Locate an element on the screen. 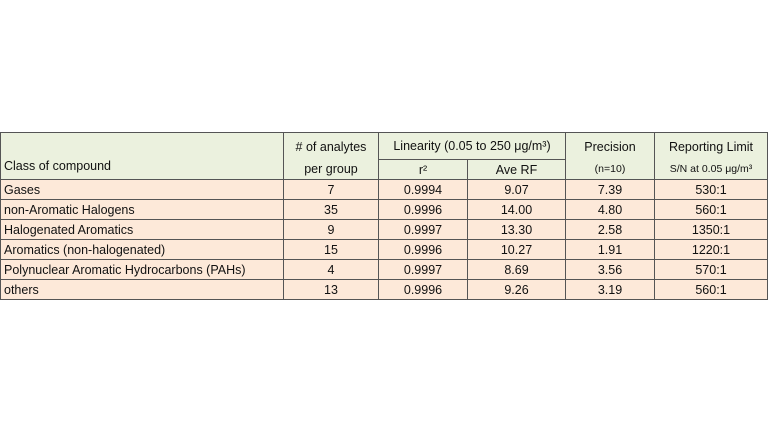  header-cell: S/N at 0.05 μg/m³ is located at coordinates (711, 169).